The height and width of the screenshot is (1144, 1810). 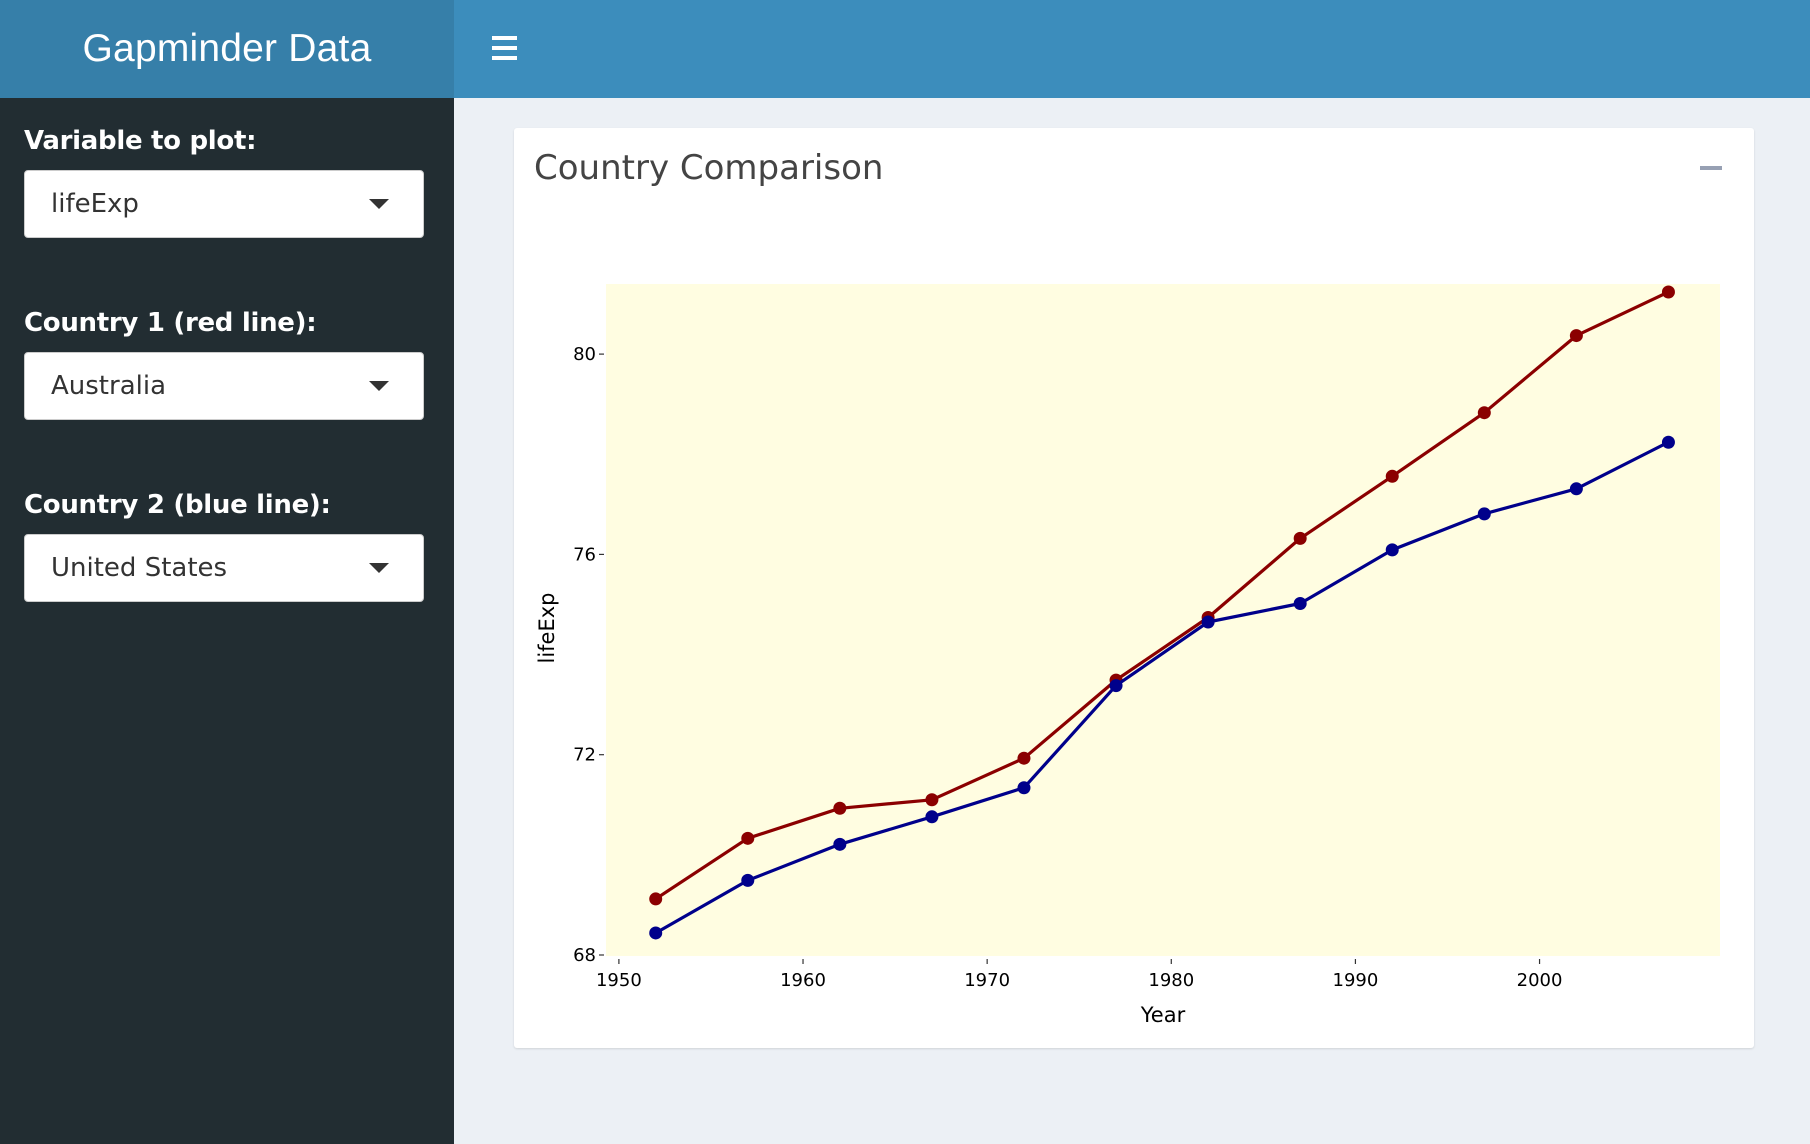 What do you see at coordinates (1163, 1015) in the screenshot?
I see `x-axis-label: Year` at bounding box center [1163, 1015].